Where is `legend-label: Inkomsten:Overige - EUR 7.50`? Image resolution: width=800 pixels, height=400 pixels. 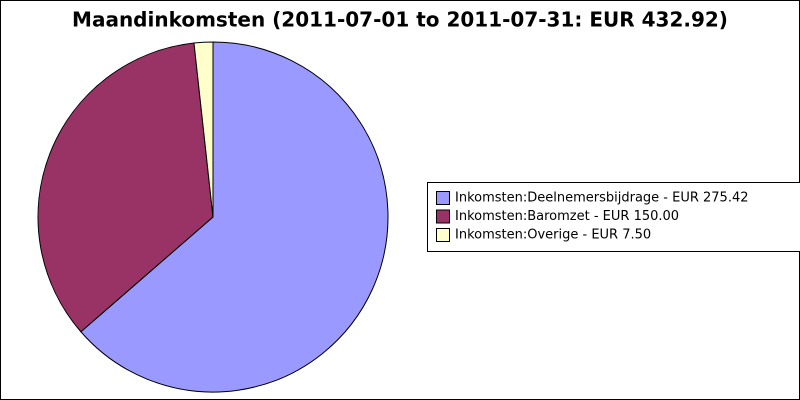 legend-label: Inkomsten:Overige - EUR 7.50 is located at coordinates (553, 235).